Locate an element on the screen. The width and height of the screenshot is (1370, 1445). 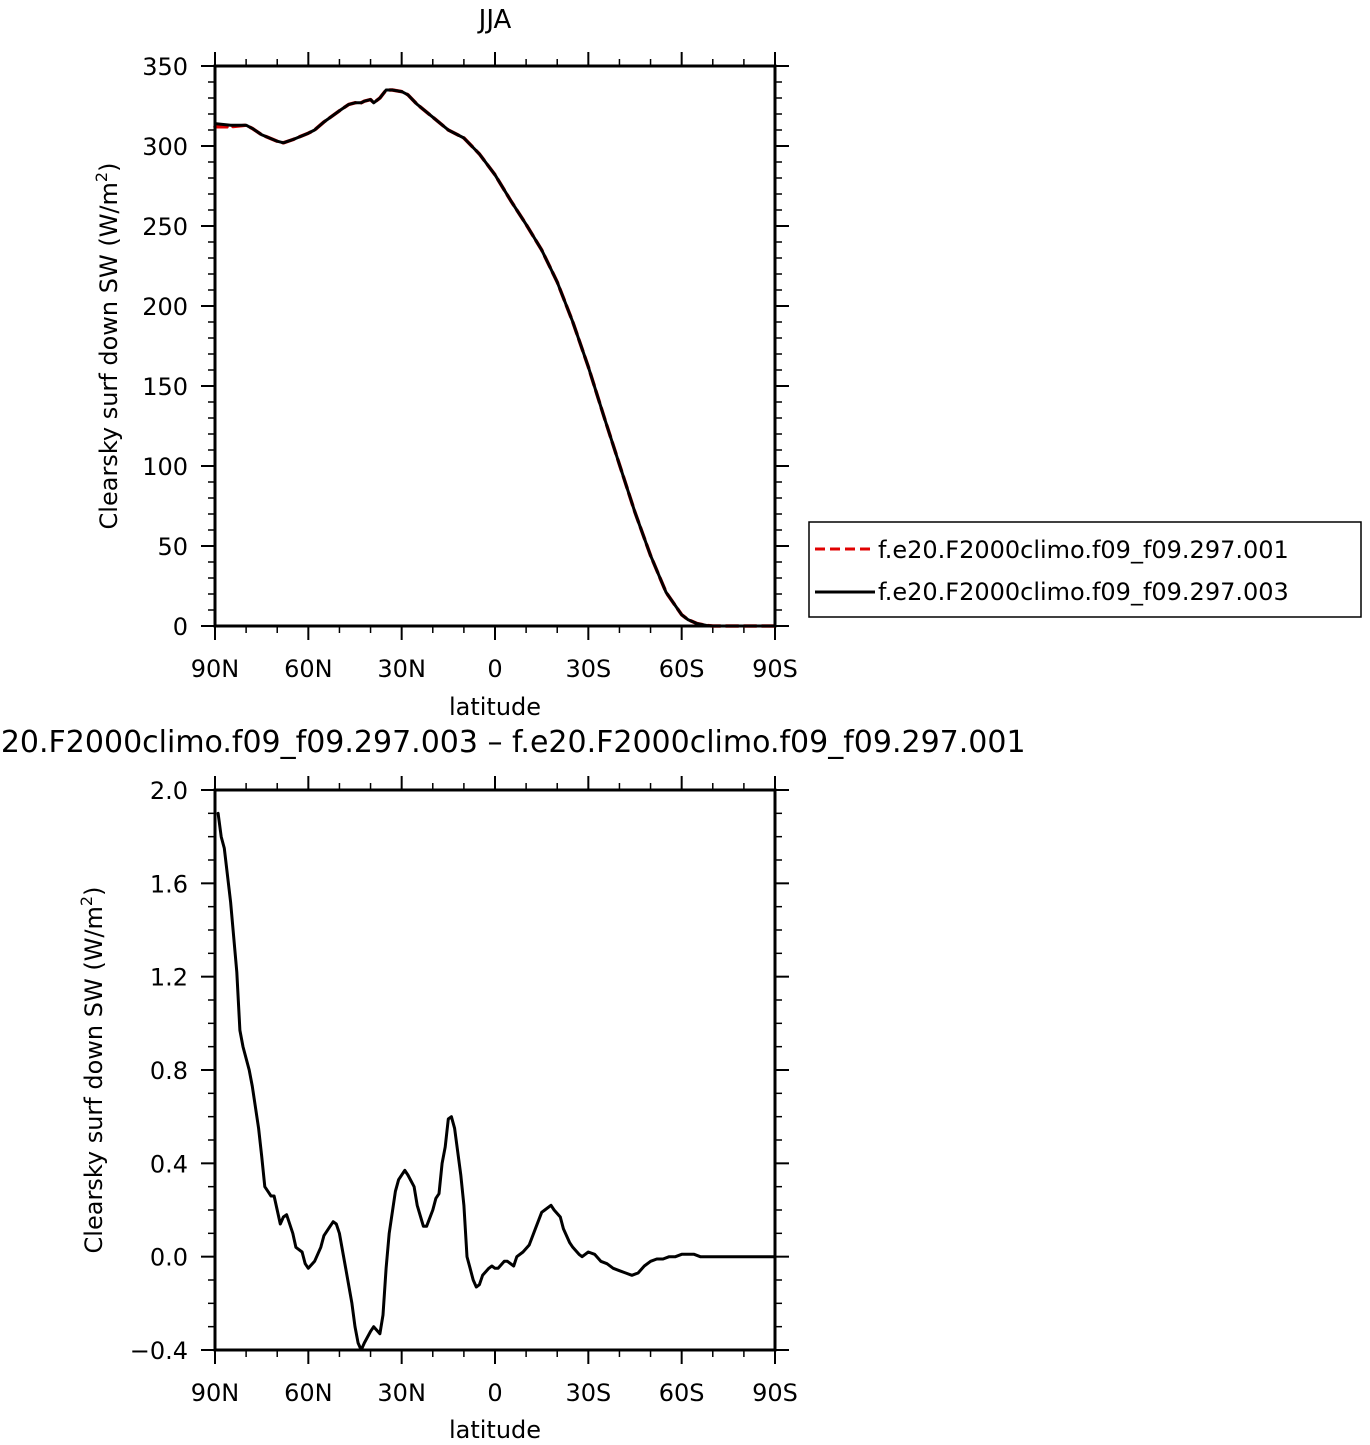
bottom-ytick-label-4: 1.2 is located at coordinates (169, 978).